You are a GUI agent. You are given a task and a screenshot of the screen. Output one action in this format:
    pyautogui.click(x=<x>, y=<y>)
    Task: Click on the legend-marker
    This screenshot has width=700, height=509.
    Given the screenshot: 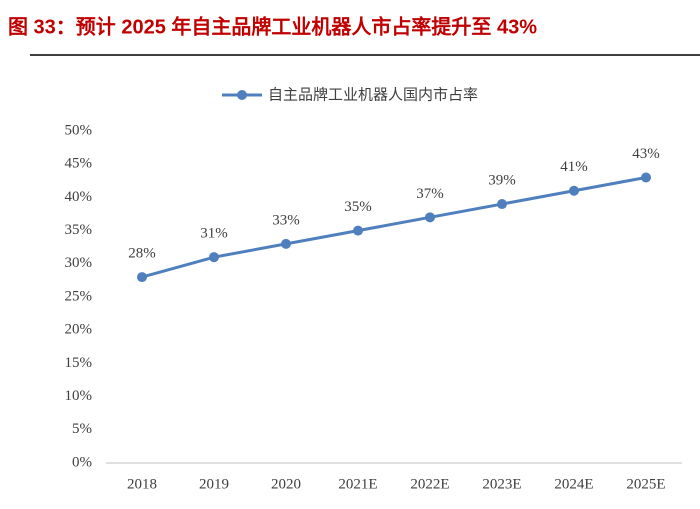 What is the action you would take?
    pyautogui.click(x=242, y=95)
    